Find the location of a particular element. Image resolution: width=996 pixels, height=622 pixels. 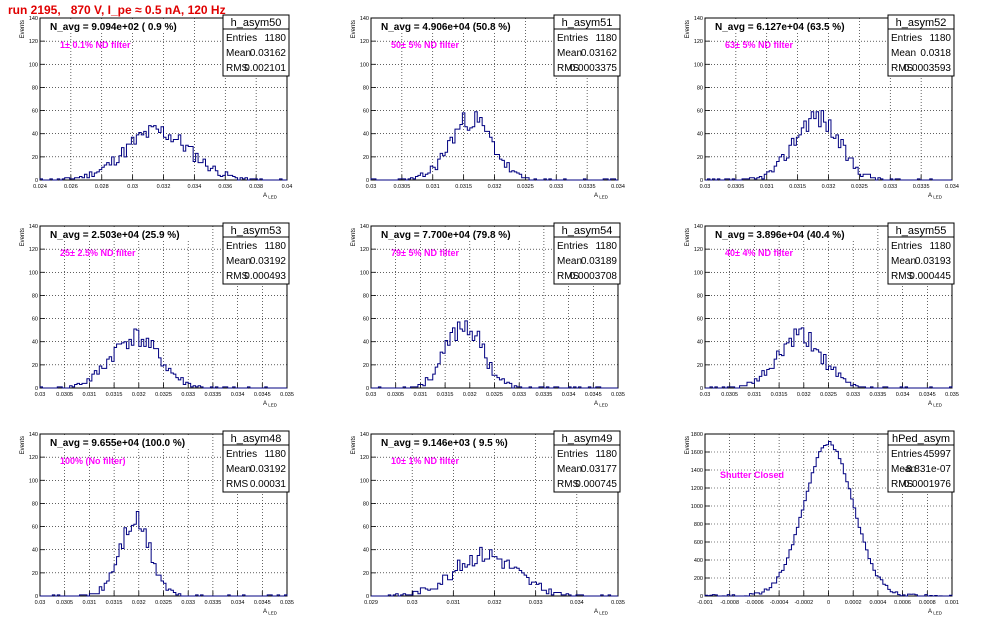

x-tick-label: -0.001 is located at coordinates (705, 603).